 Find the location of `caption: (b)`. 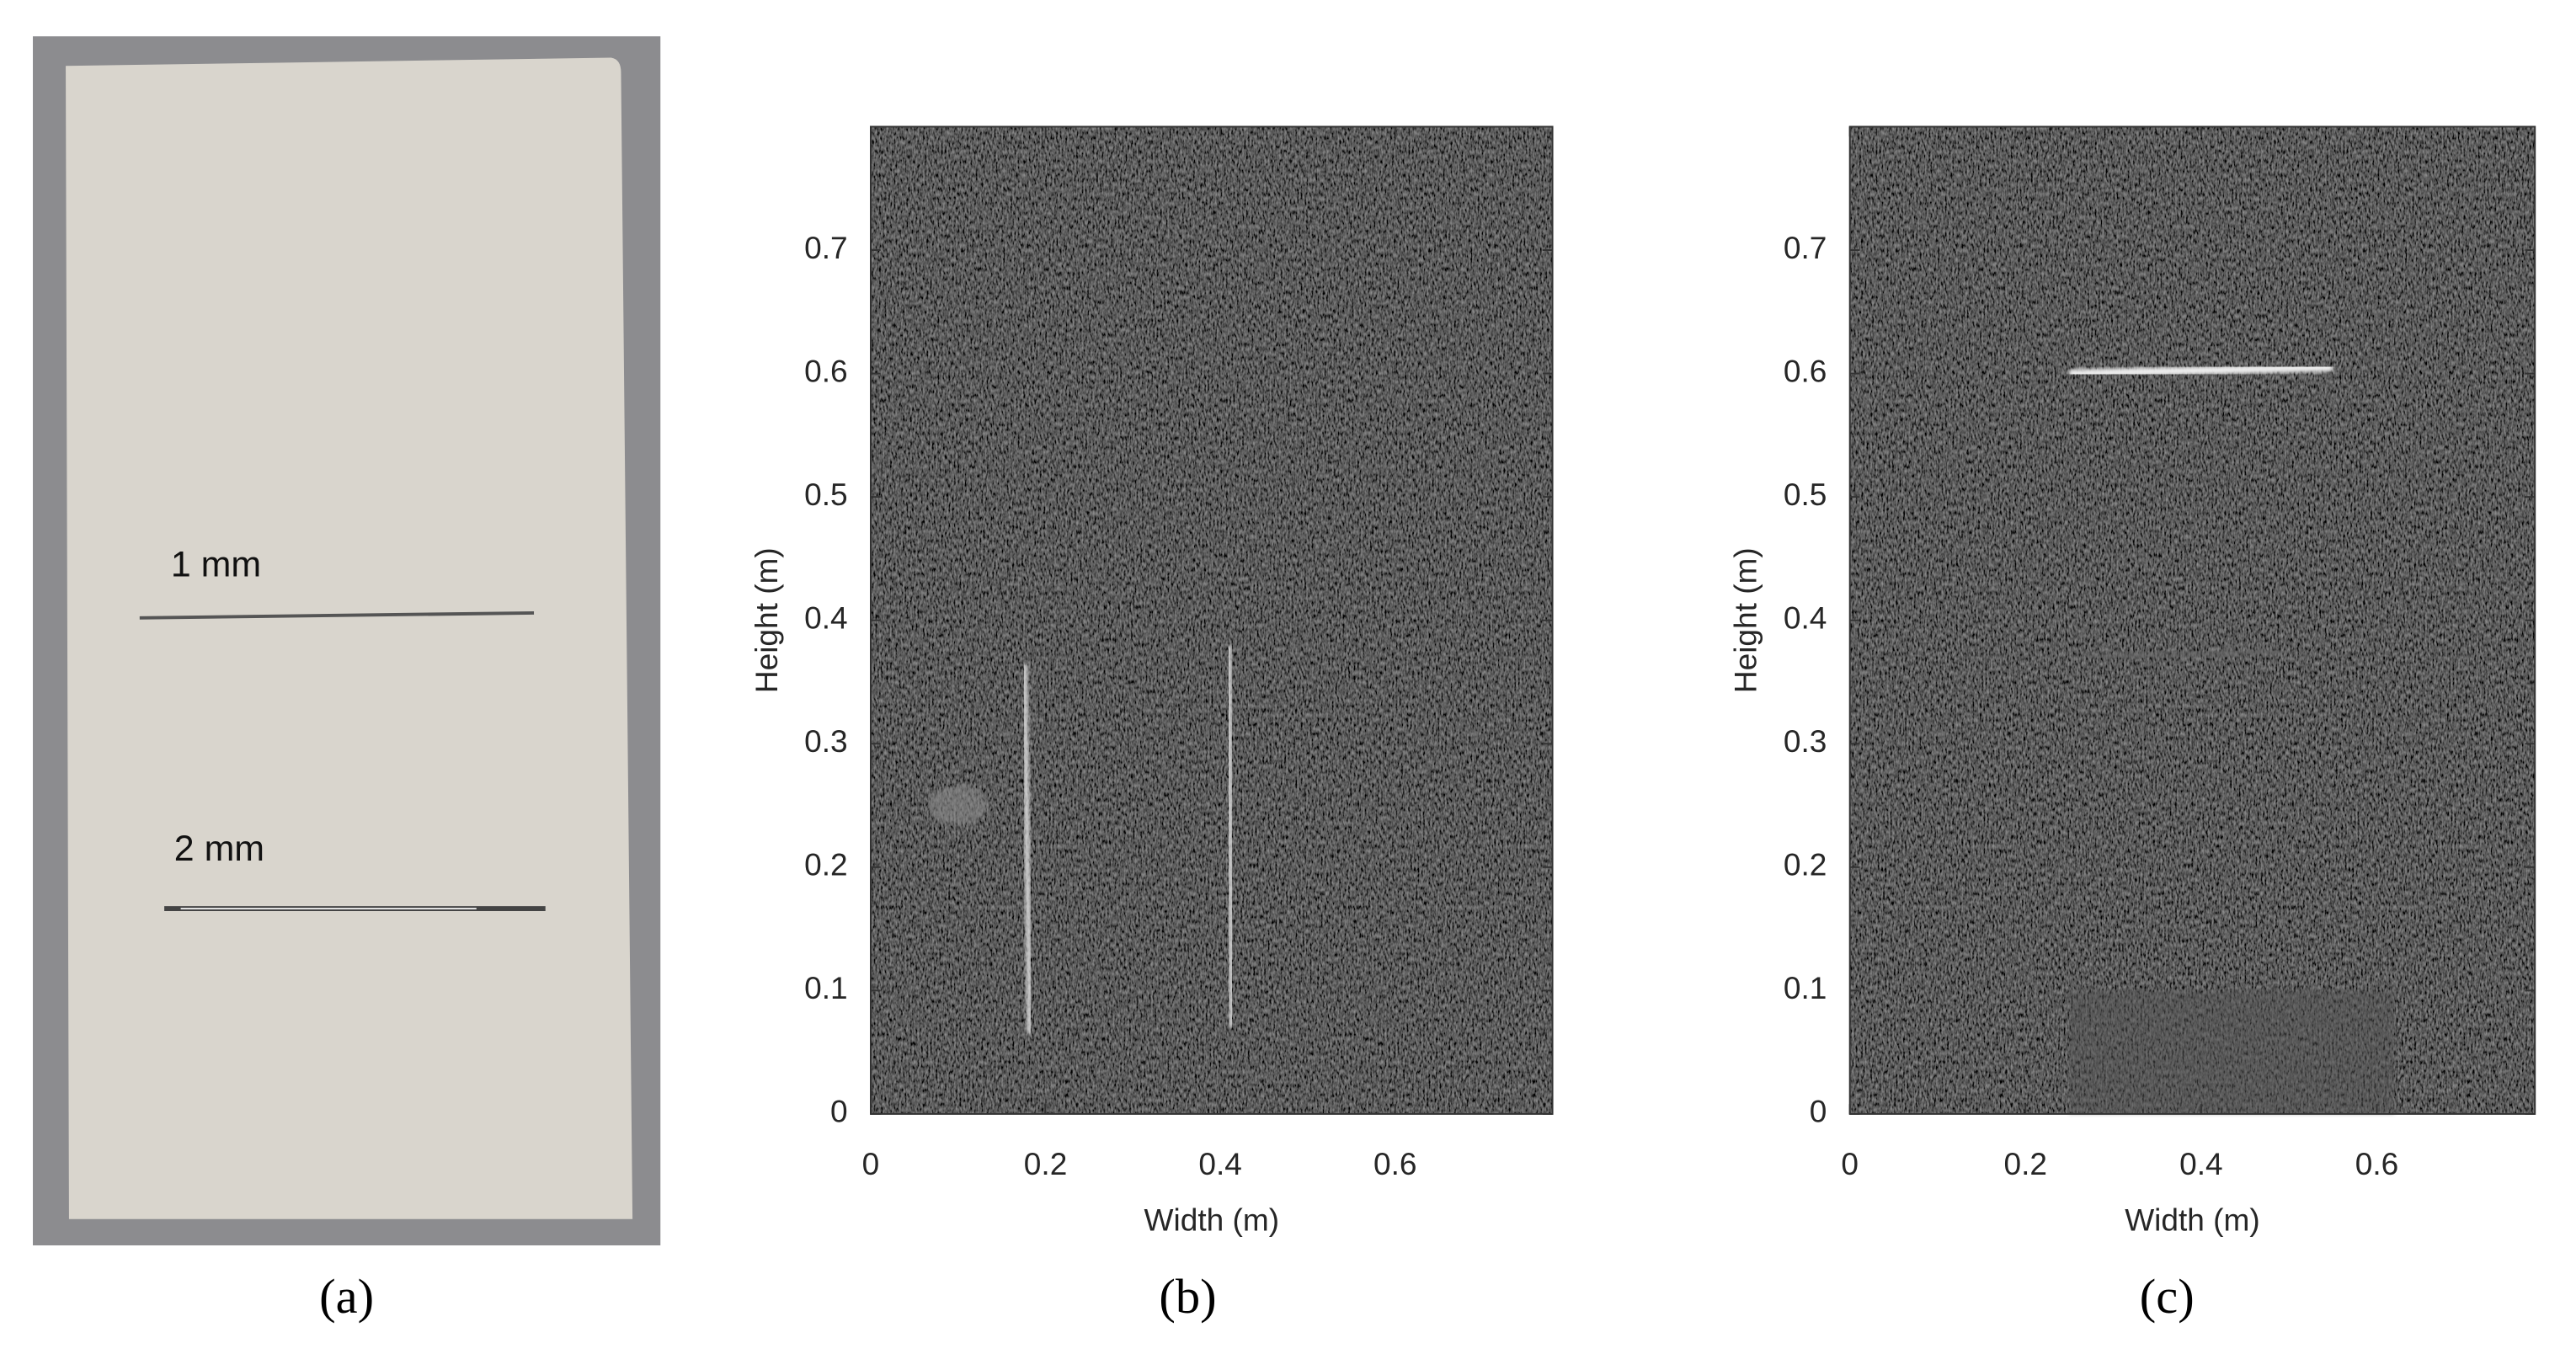

caption: (b) is located at coordinates (1187, 1296).